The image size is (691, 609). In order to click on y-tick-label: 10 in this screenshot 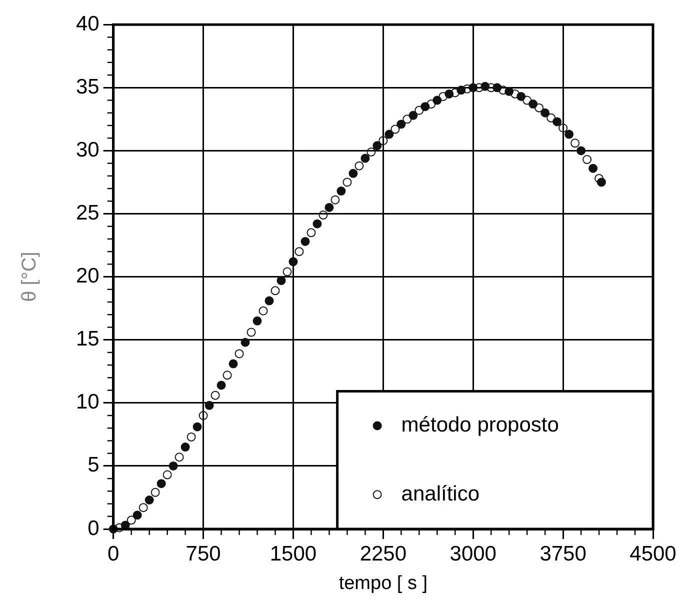, I will do `click(88, 402)`.